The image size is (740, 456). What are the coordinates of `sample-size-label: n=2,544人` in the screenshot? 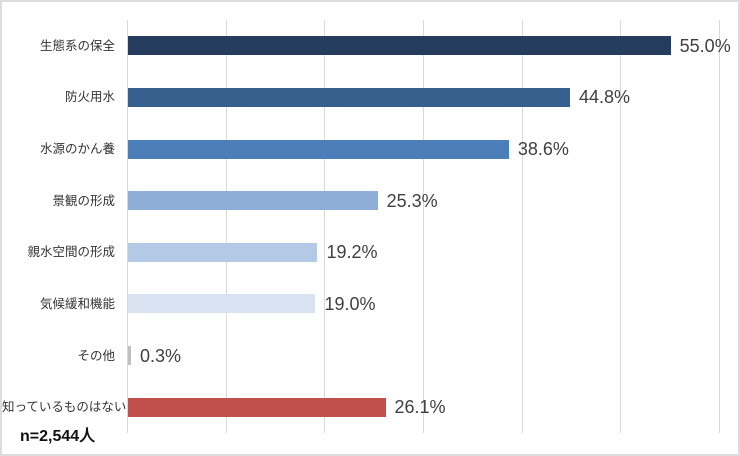 It's located at (58, 436).